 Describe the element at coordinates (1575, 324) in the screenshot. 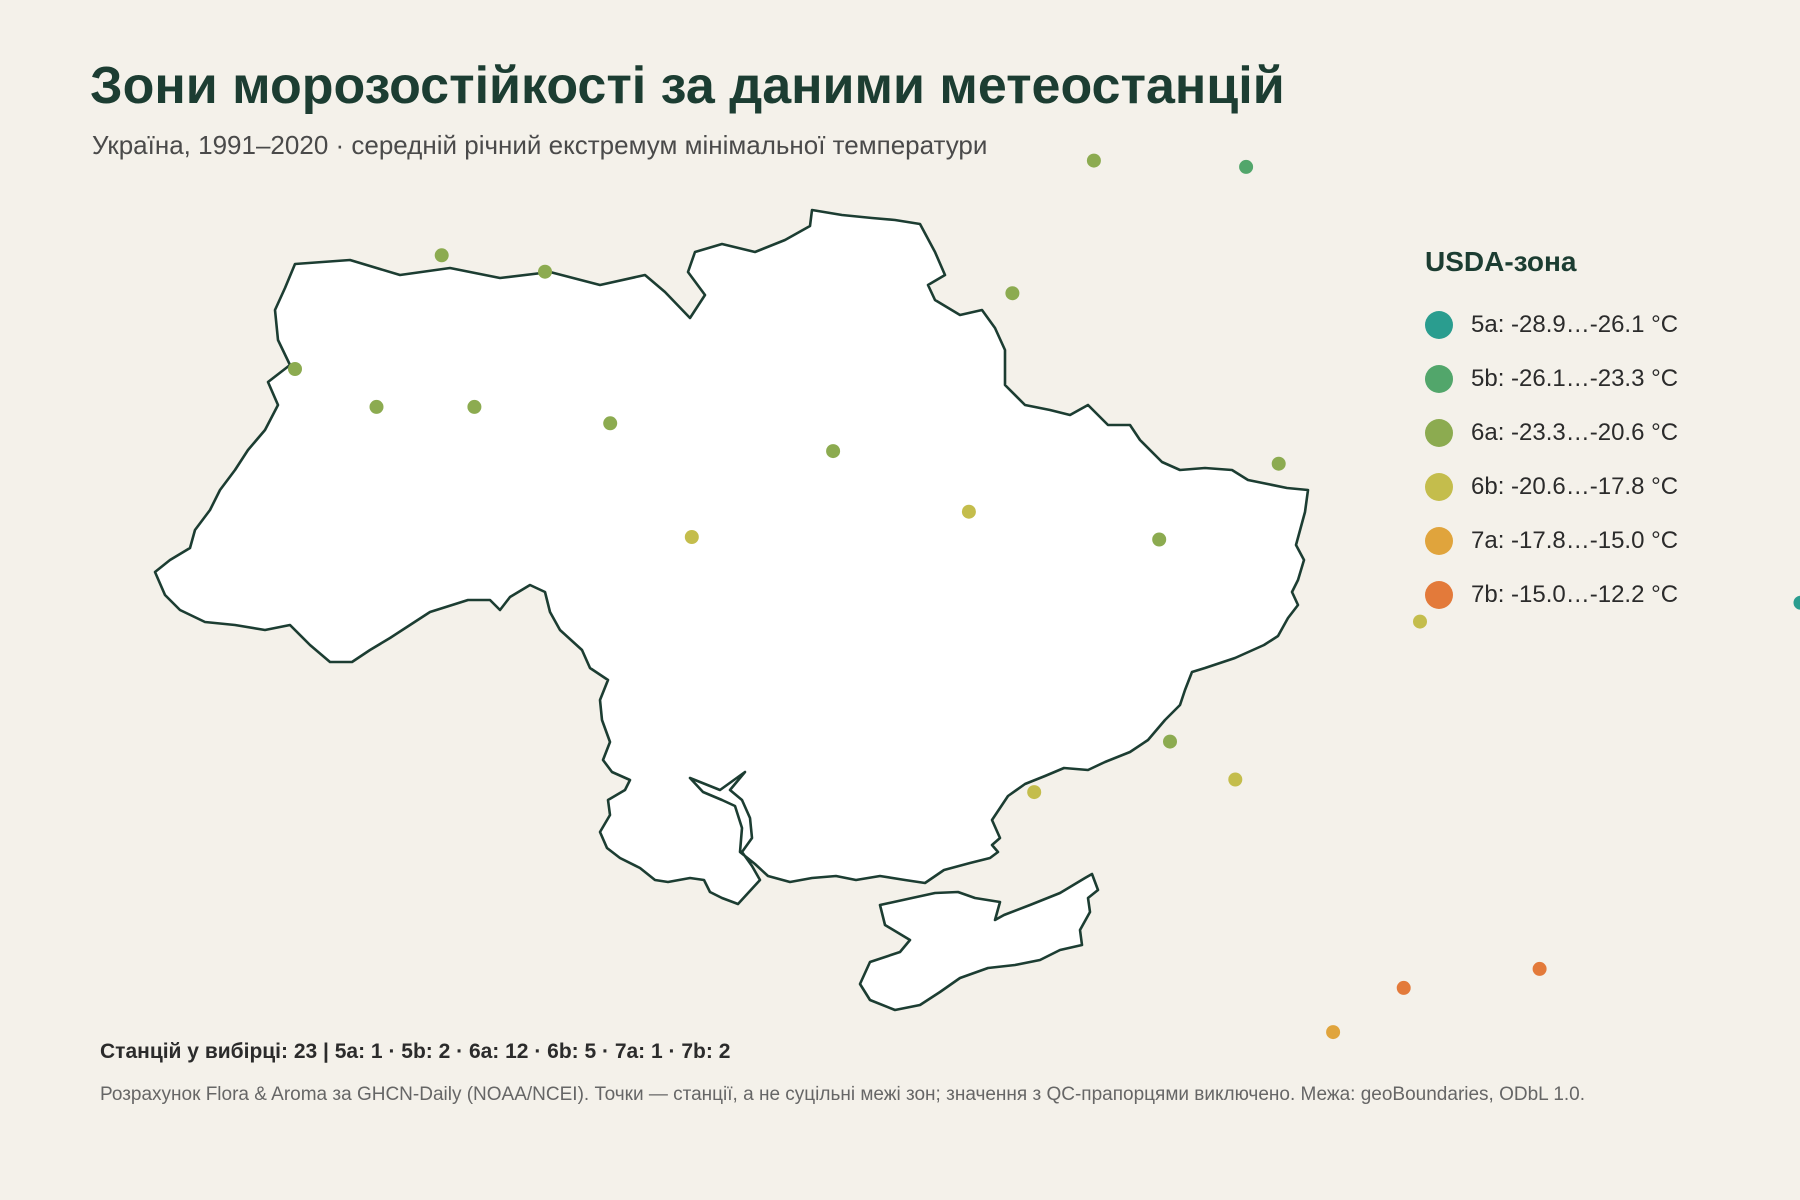

I see `legend-label-5a: 5a: -28.9…-26.1 °C` at that location.